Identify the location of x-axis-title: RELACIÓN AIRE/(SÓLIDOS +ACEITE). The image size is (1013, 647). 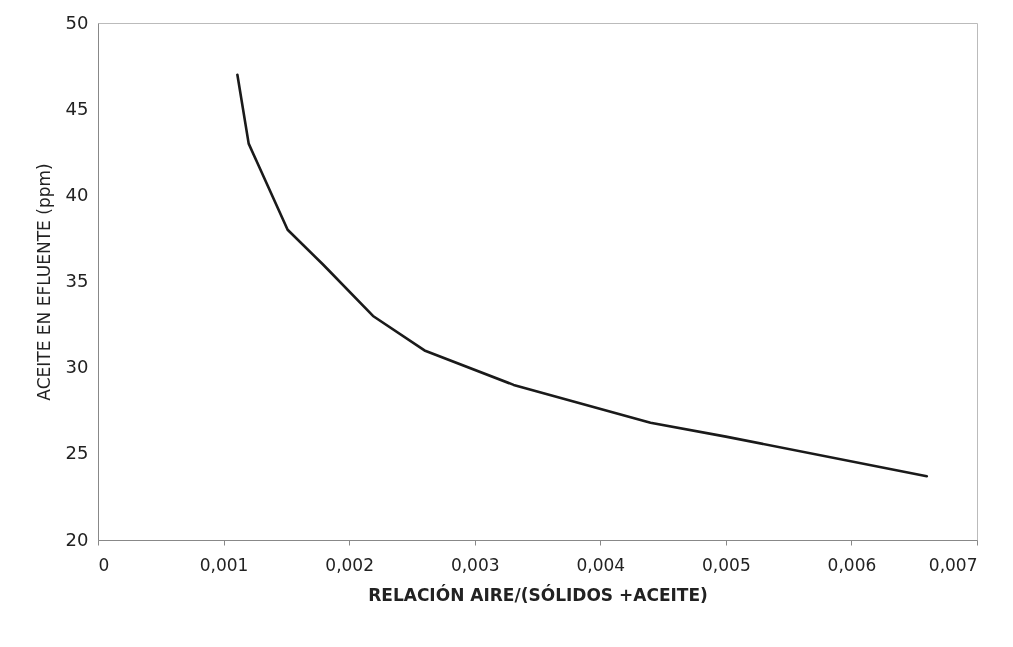
(538, 594).